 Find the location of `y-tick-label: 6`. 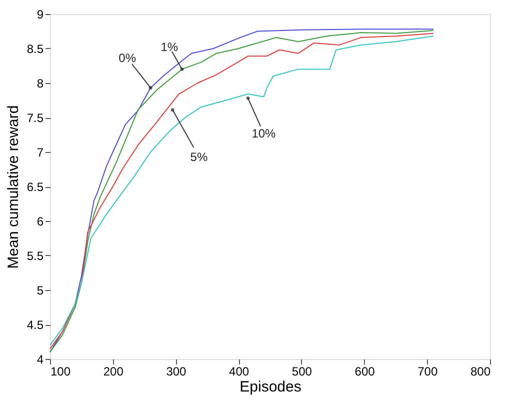

y-tick-label: 6 is located at coordinates (40, 221).